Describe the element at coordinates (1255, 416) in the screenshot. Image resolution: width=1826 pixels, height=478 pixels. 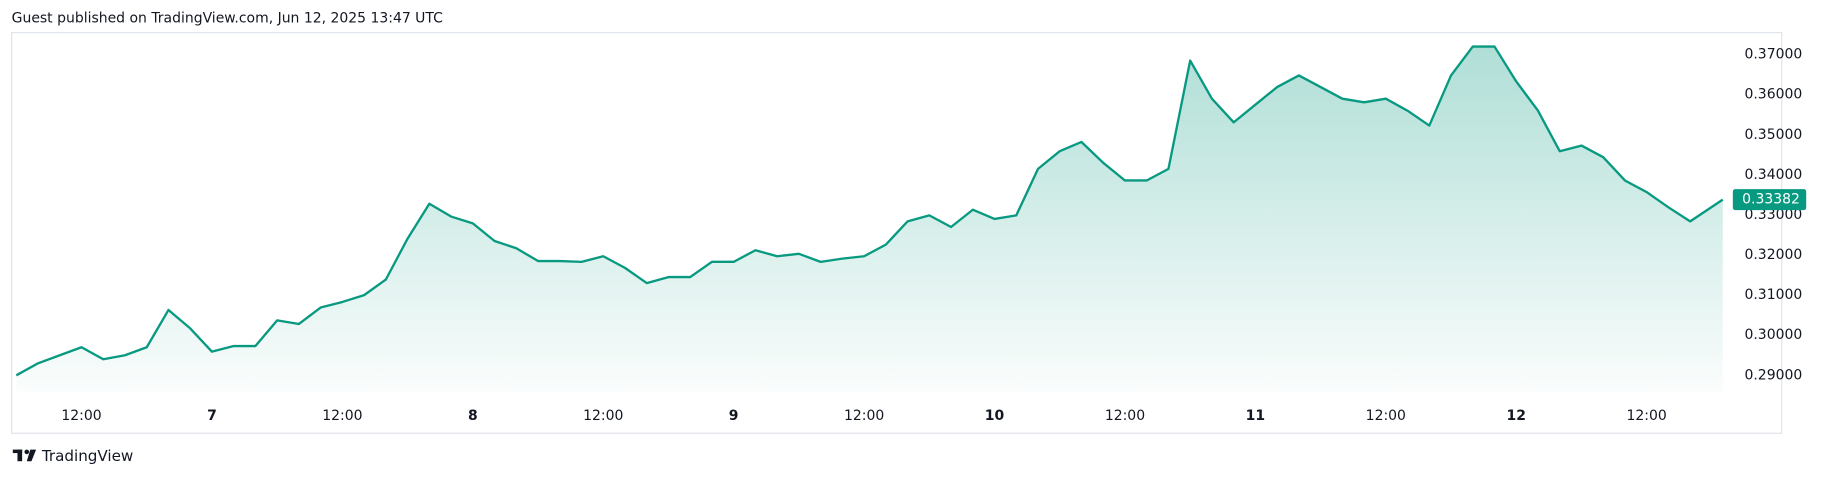
I see `x-tick-label: 11` at that location.